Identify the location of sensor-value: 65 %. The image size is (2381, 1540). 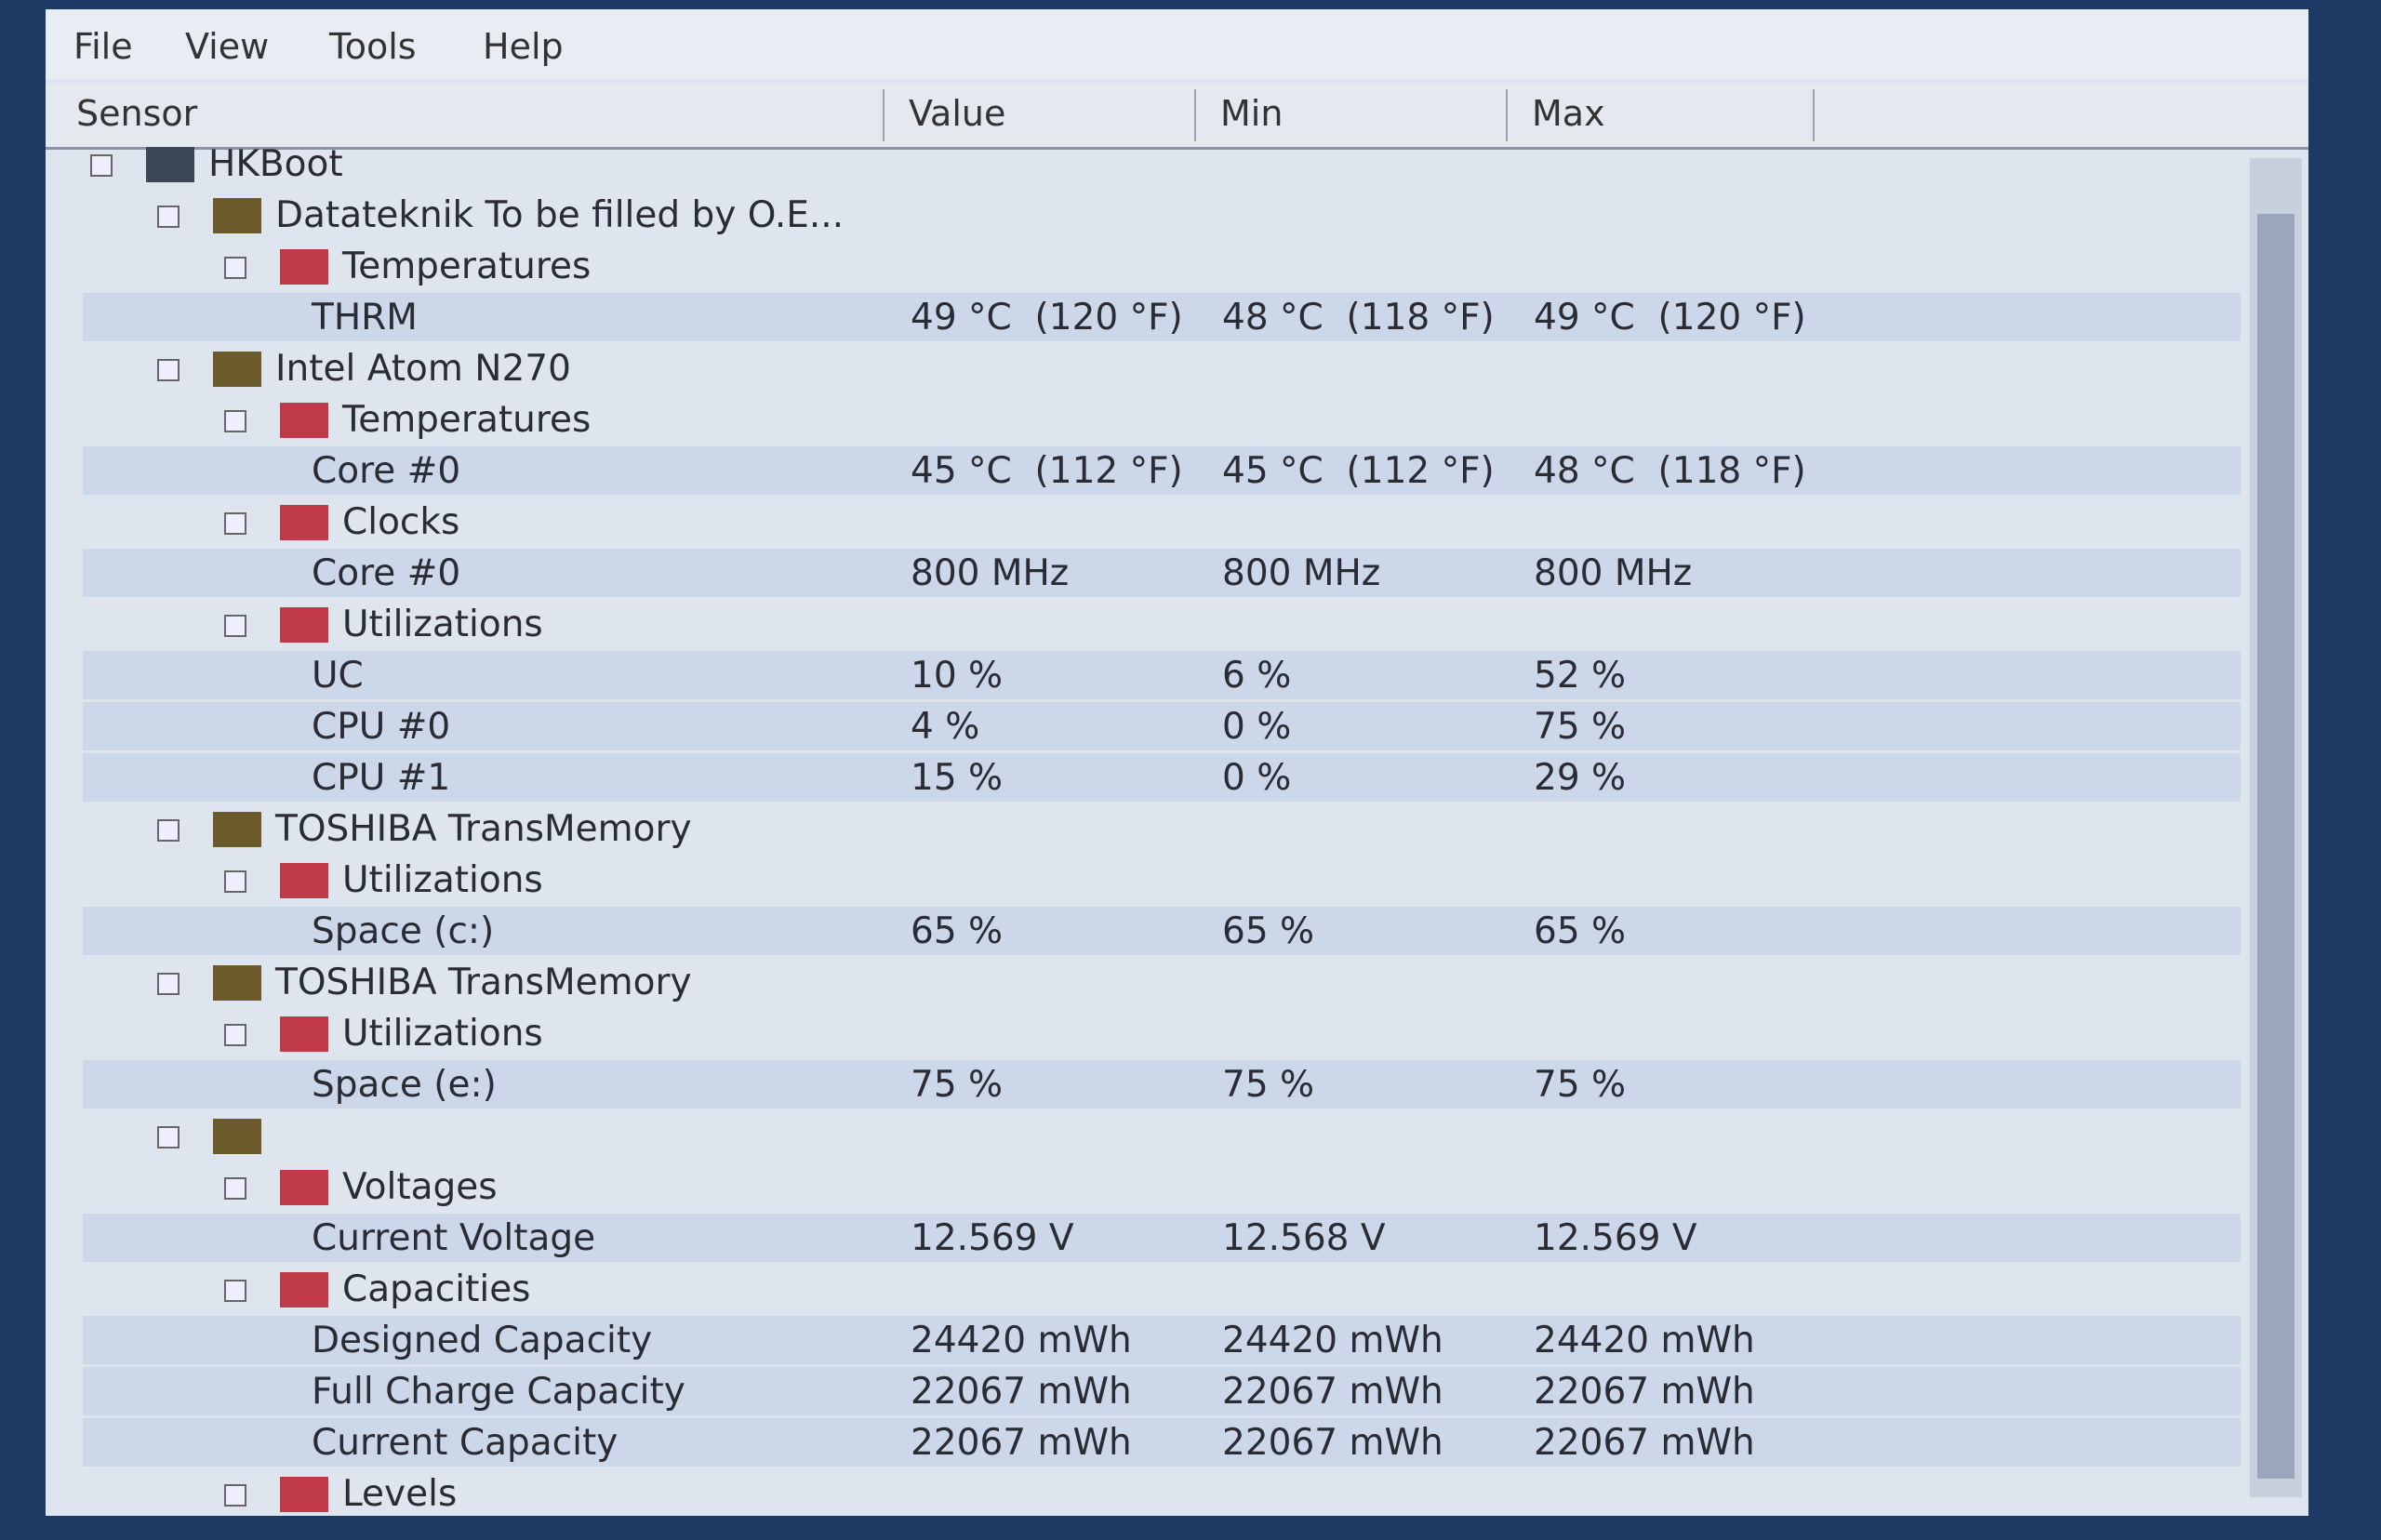
(958, 931).